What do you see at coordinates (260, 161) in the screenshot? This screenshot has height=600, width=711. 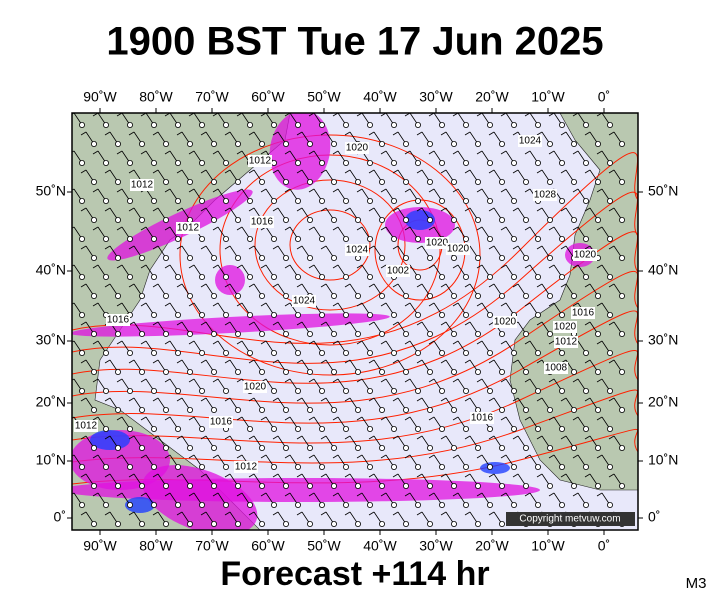 I see `isobar-label: 1012` at bounding box center [260, 161].